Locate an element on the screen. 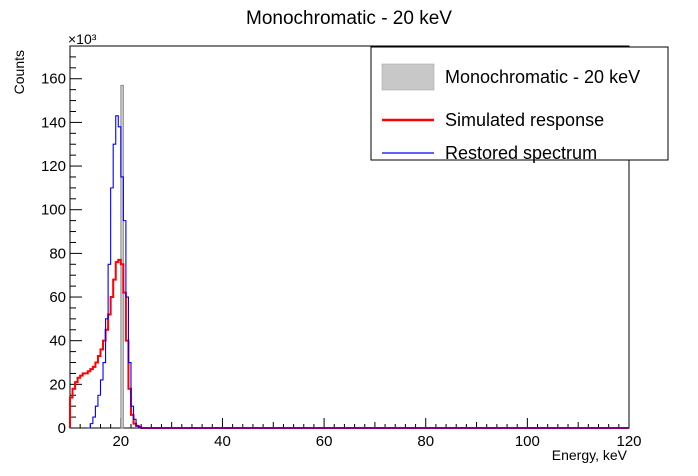 This screenshot has width=698, height=476. legend-swatch-monochromatic is located at coordinates (408, 77).